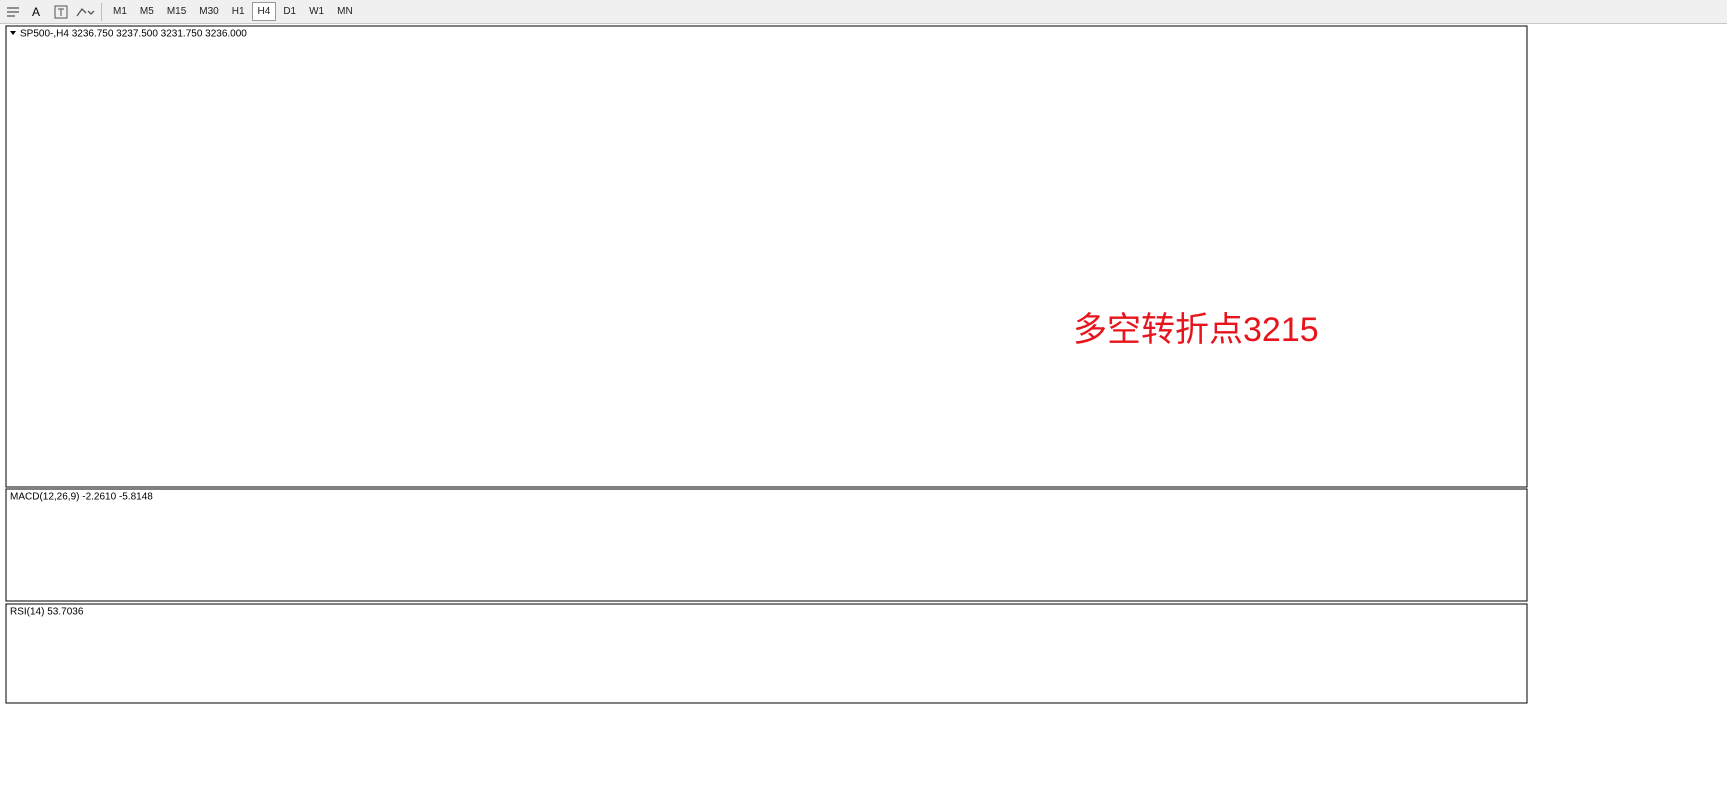 Image resolution: width=1727 pixels, height=792 pixels. What do you see at coordinates (81, 497) in the screenshot?
I see `macd-title: MACD(12,26,9) -2.2610 -5.8148` at bounding box center [81, 497].